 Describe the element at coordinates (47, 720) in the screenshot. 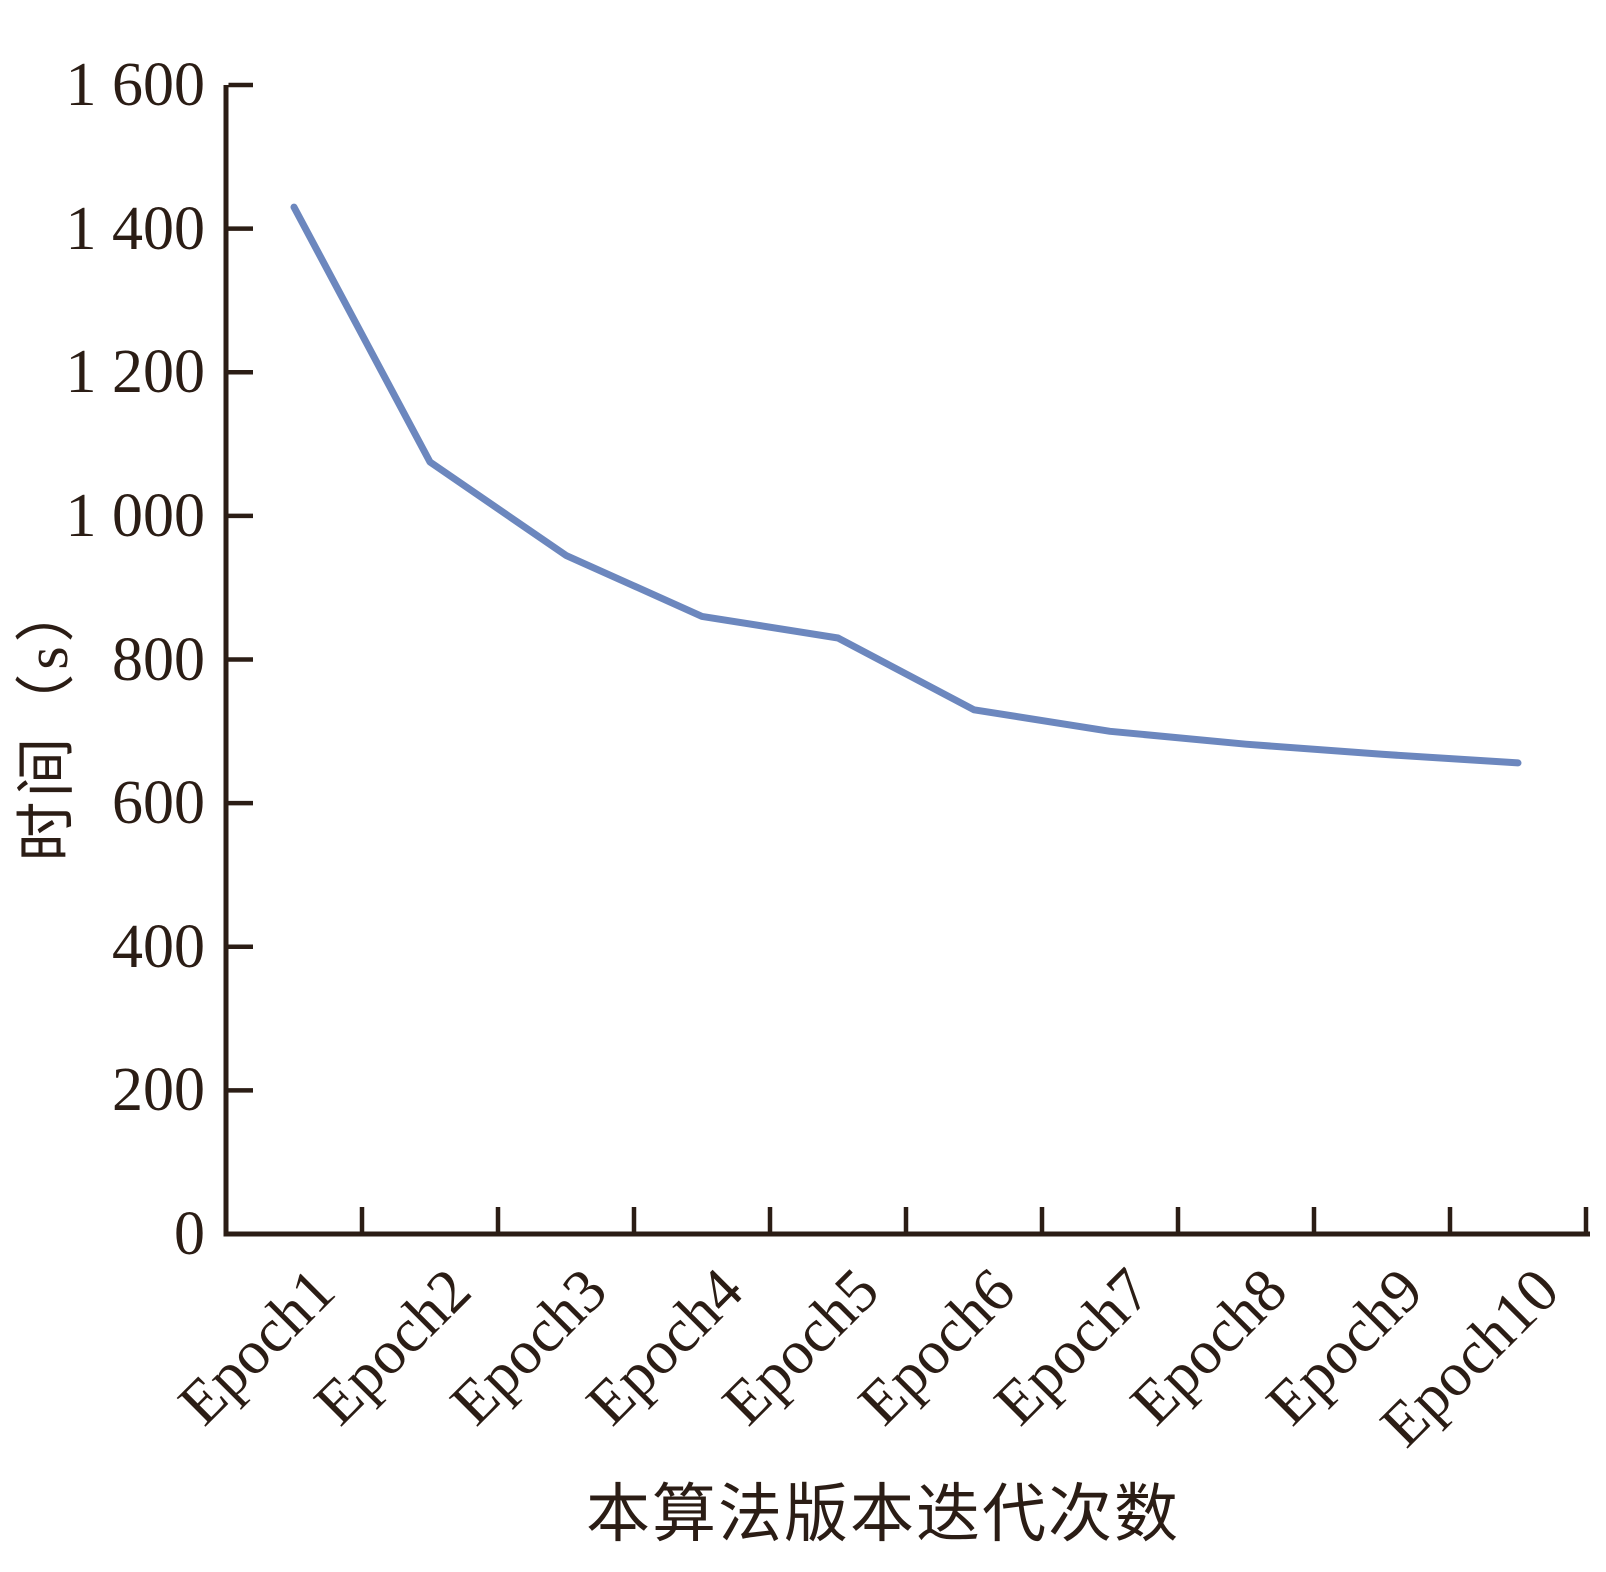

I see `y-axis-title: 时间（s）` at that location.